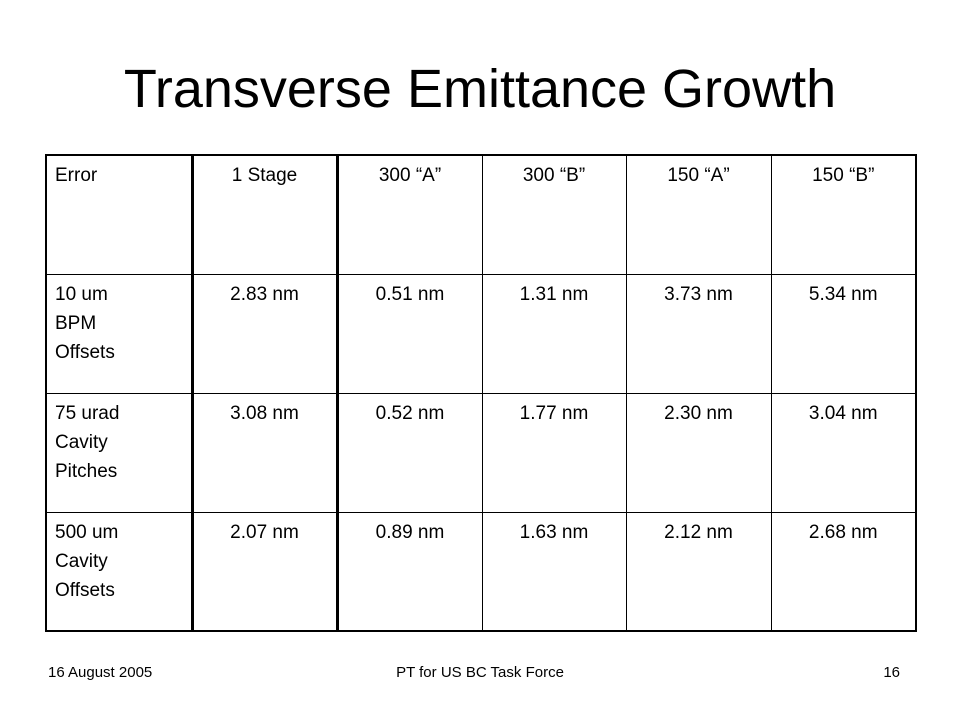  Describe the element at coordinates (119, 452) in the screenshot. I see `row-label-cell: 75 urad Cavity Pitches` at that location.